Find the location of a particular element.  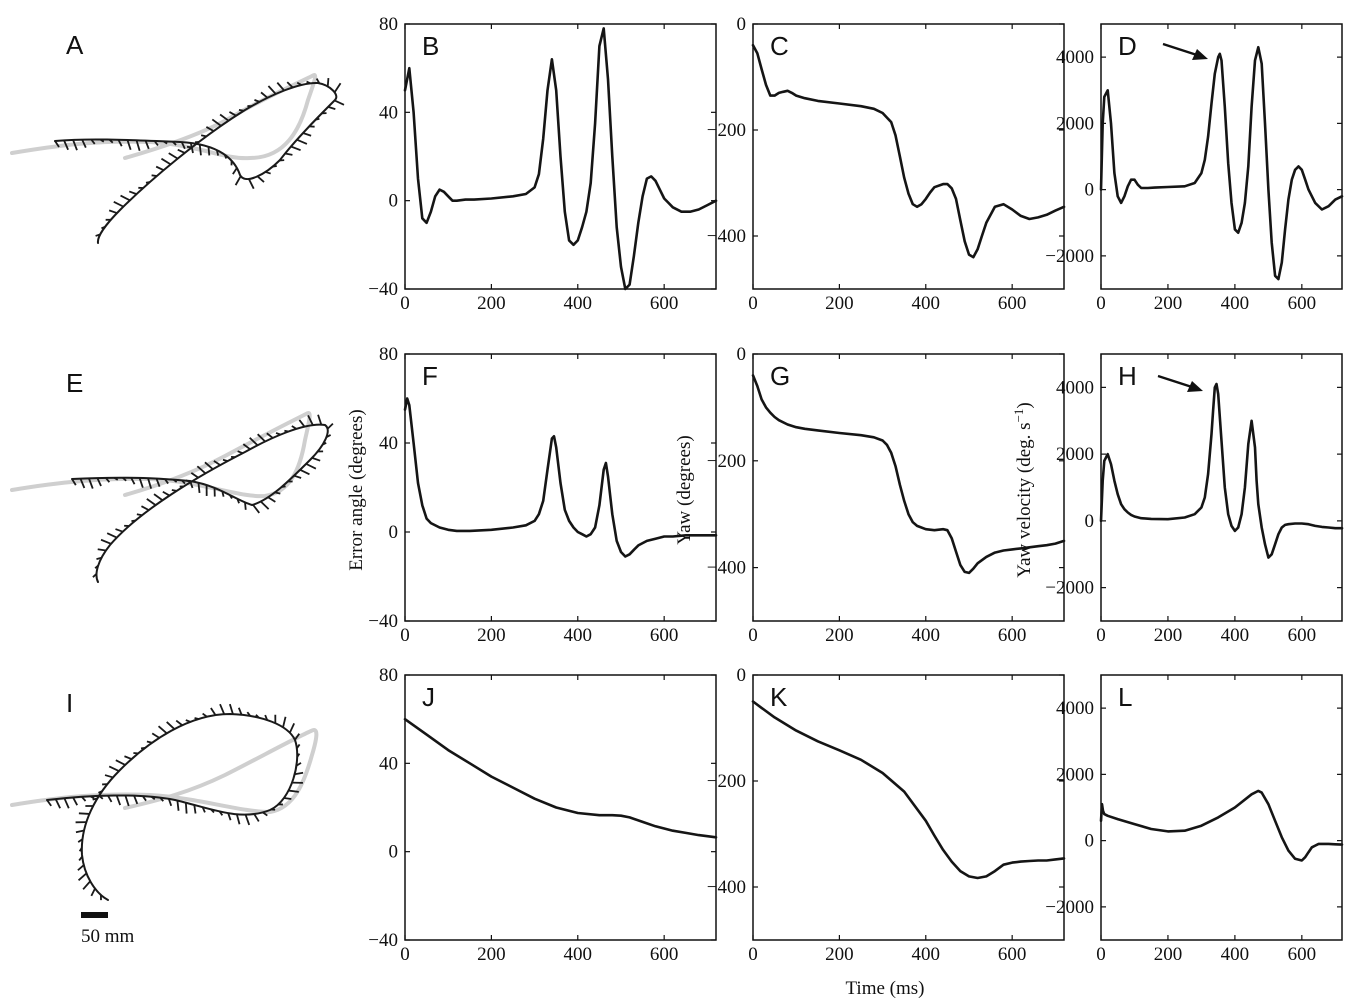

panel-label-a: A is located at coordinates (75, 45).